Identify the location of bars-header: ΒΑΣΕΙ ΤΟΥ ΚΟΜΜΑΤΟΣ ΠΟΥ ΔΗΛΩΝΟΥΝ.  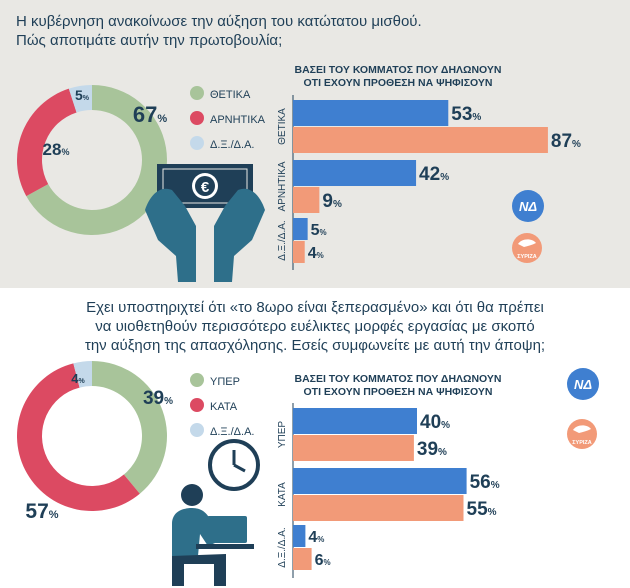
(398, 379).